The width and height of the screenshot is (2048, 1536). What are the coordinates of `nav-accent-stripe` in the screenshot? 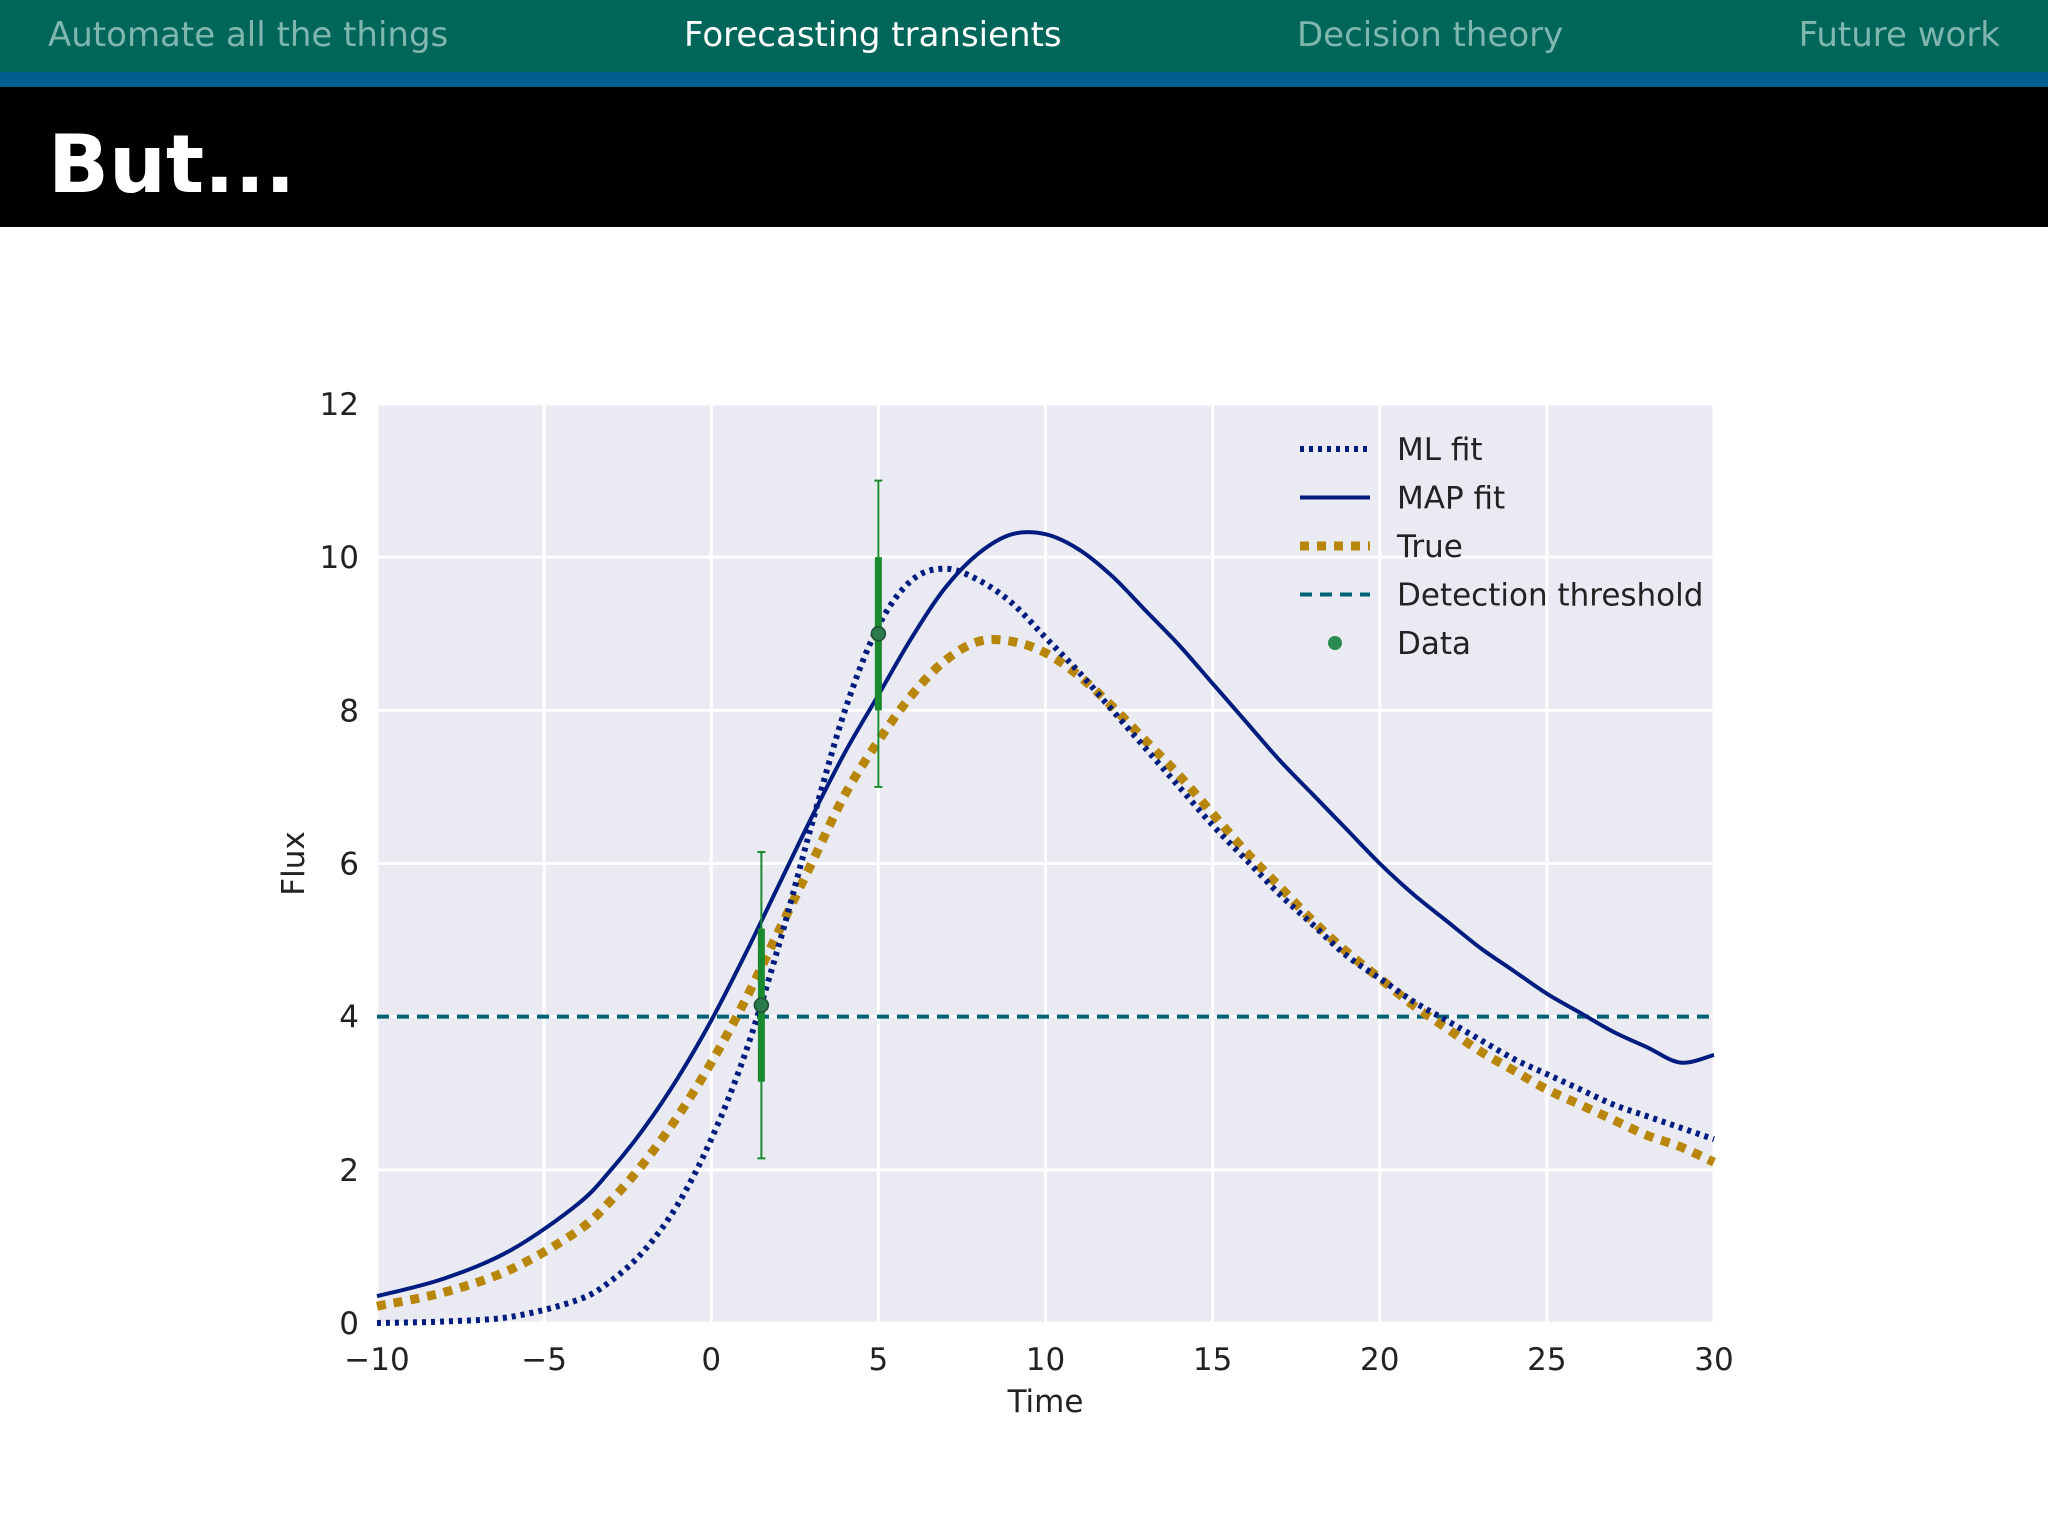 It's located at (1024, 79).